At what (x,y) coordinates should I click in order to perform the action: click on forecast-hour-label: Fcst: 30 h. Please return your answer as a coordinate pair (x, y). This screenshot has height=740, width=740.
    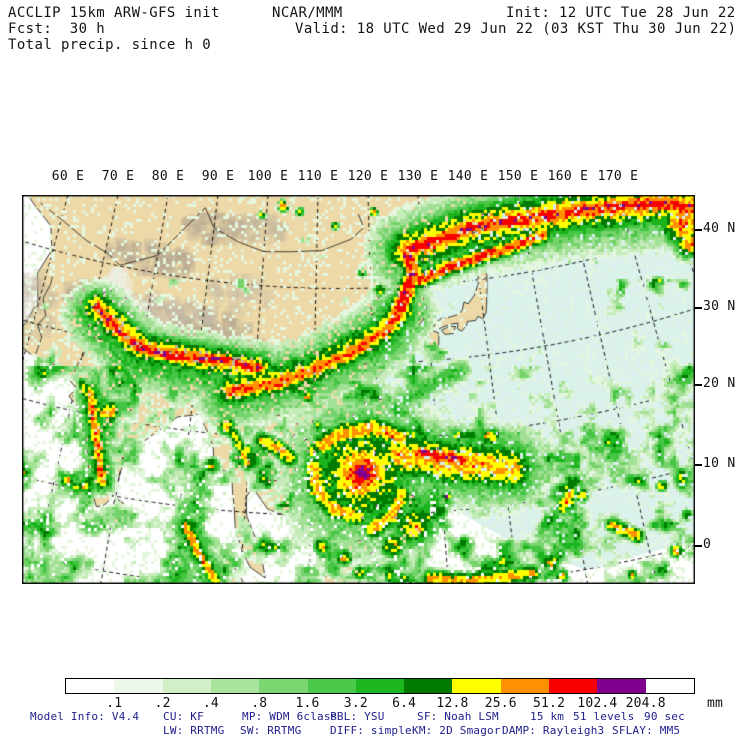
    Looking at the image, I should click on (57, 29).